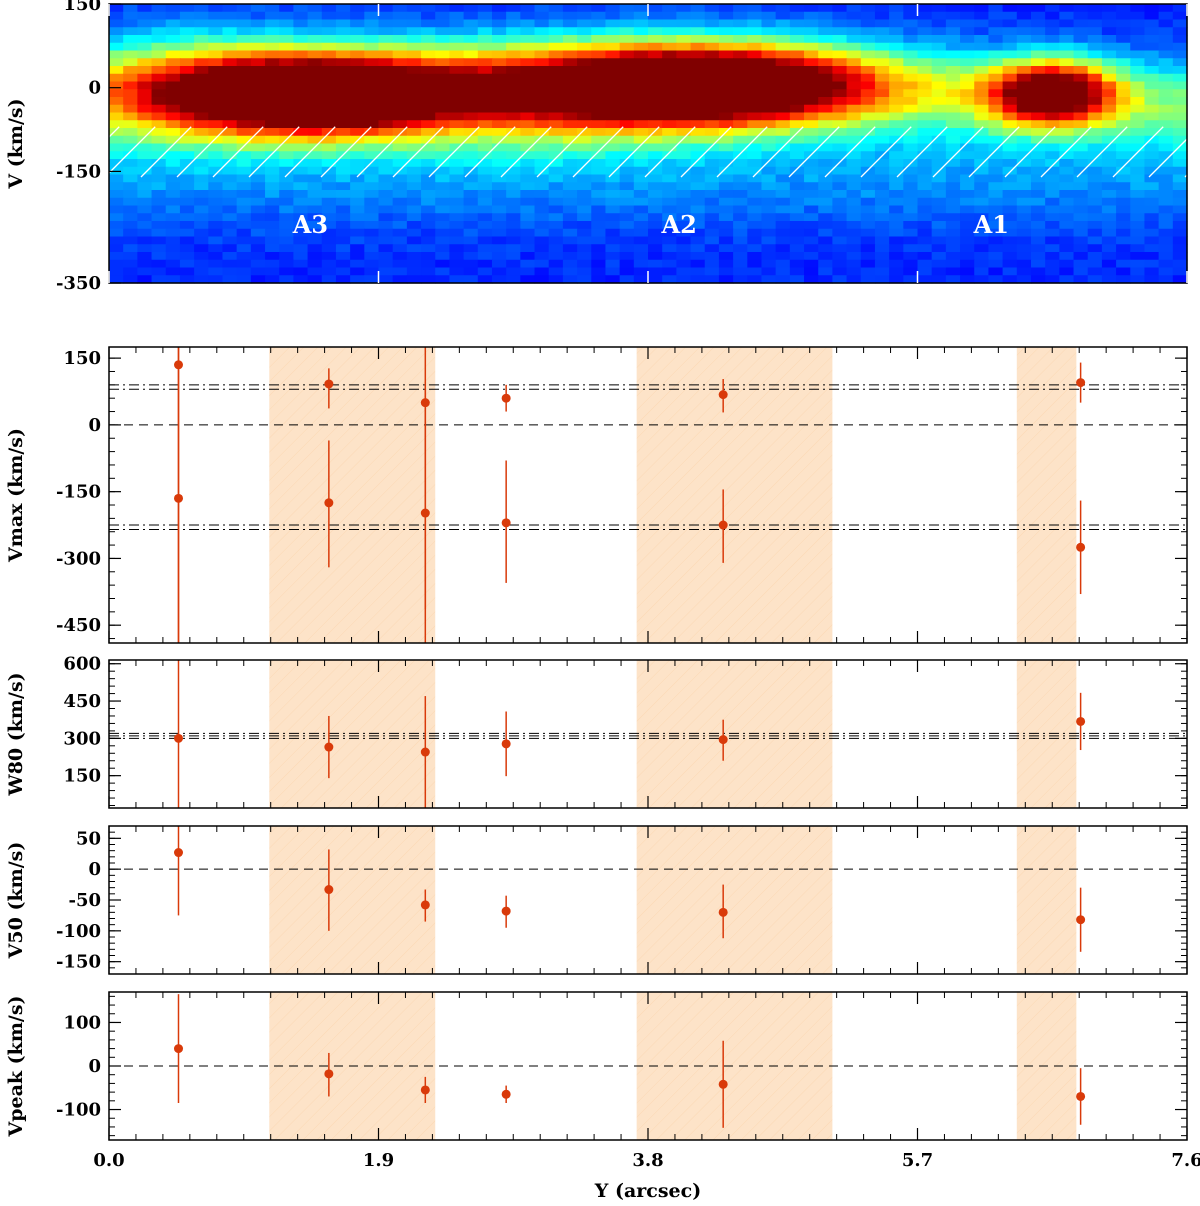  I want to click on hatch-line, so click(526, 152).